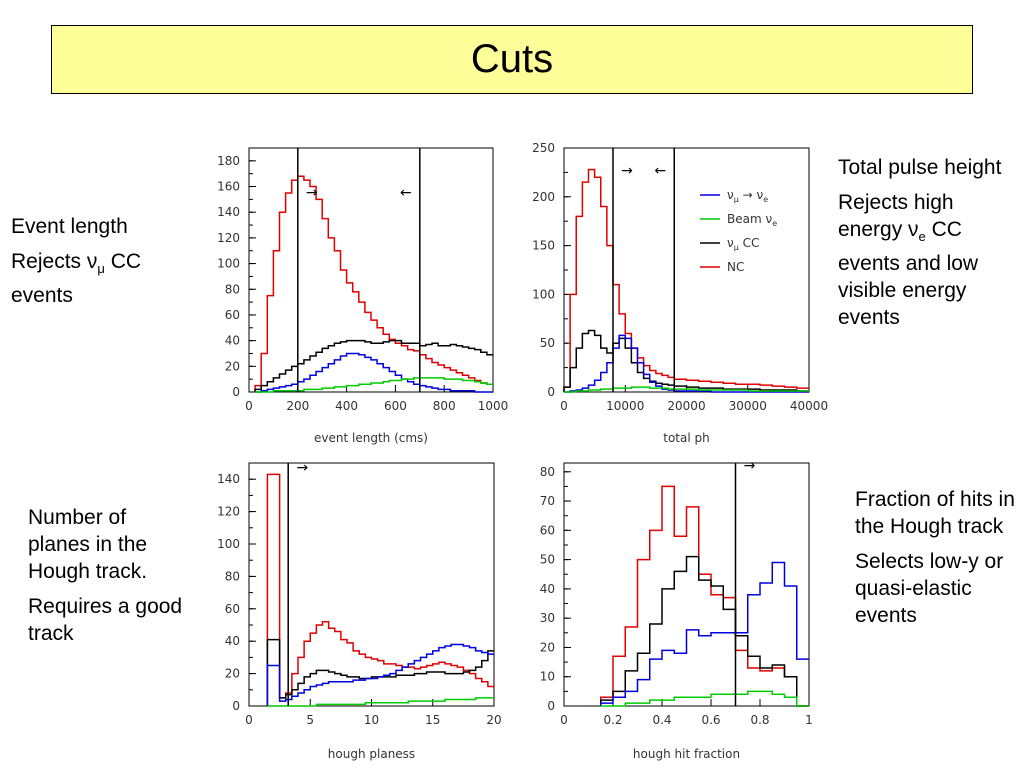 The image size is (1024, 768). Describe the element at coordinates (346, 406) in the screenshot. I see `x-tick-label: 400` at that location.